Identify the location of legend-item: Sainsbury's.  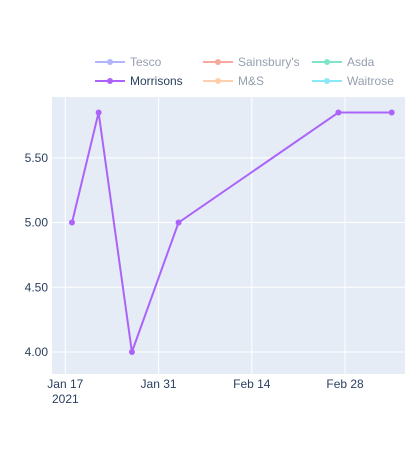
(251, 62).